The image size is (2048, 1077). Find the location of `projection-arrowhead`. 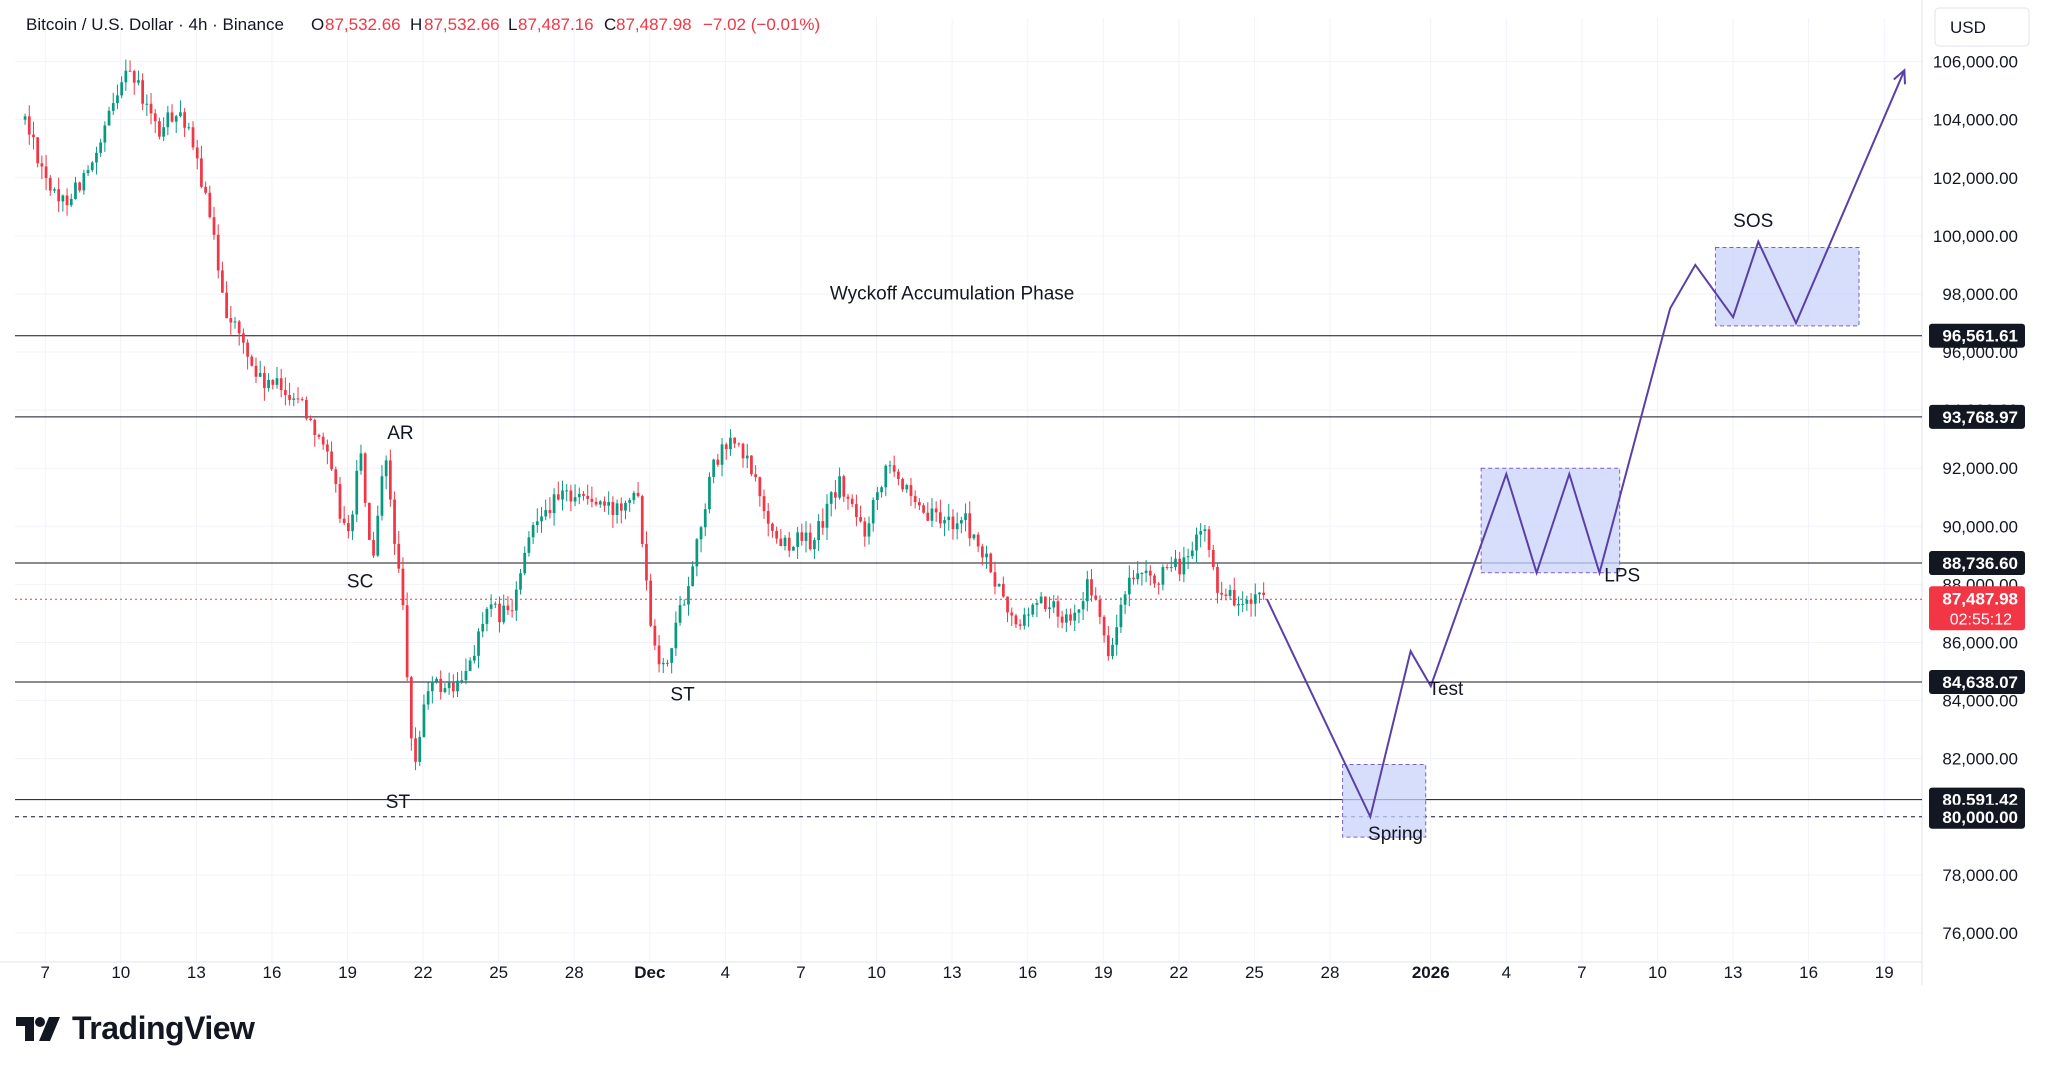

projection-arrowhead is located at coordinates (1899, 76).